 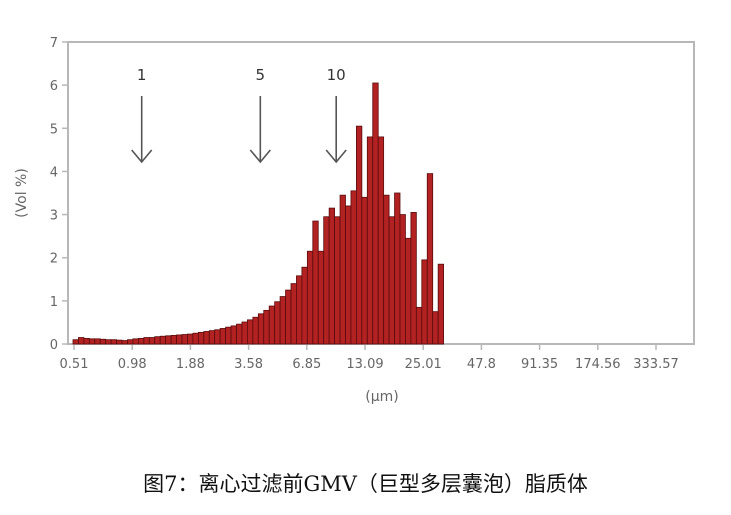 I want to click on y-tick-label: 0, so click(x=54, y=345).